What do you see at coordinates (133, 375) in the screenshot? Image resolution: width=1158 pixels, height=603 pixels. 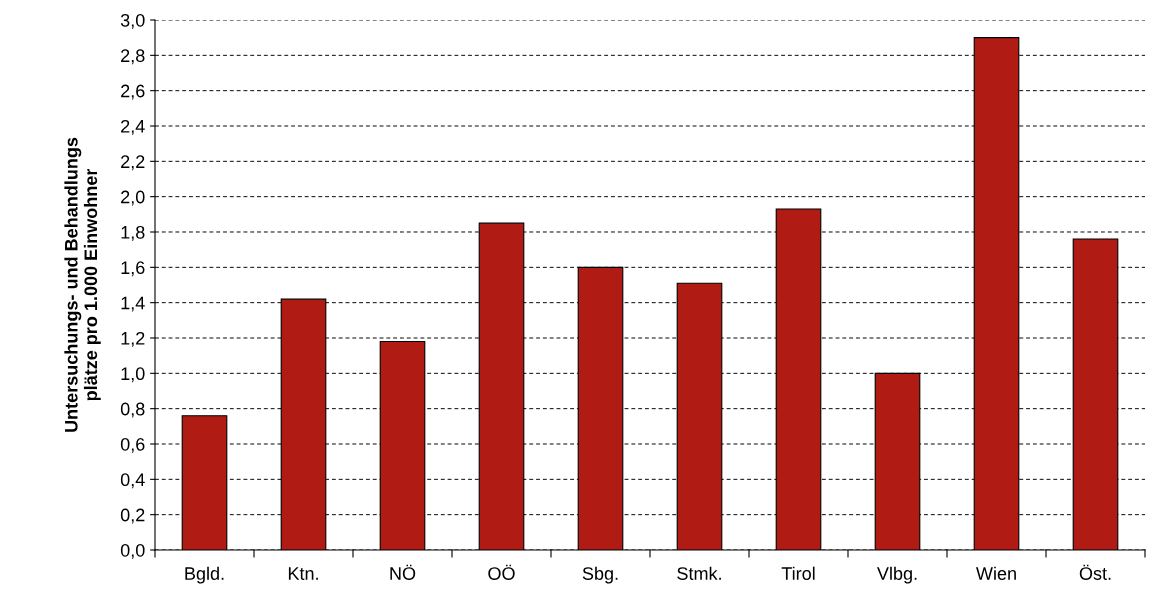 I see `y-tick-label: 1,0` at bounding box center [133, 375].